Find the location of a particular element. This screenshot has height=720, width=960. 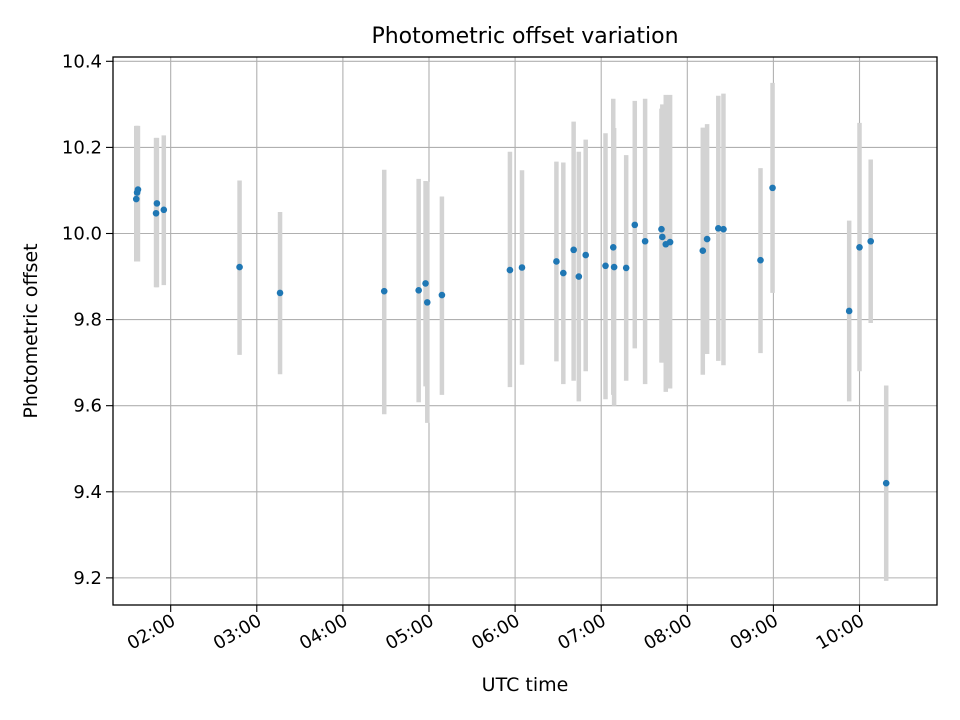

y-tick-label: 9.2 is located at coordinates (87, 578).